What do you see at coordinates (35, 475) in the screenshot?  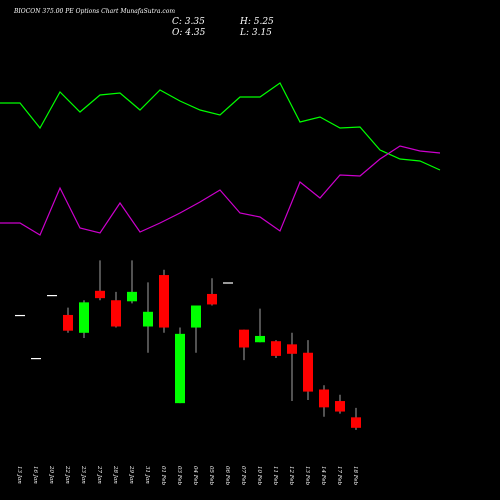 I see `x-tick-label: 16 Jan` at bounding box center [35, 475].